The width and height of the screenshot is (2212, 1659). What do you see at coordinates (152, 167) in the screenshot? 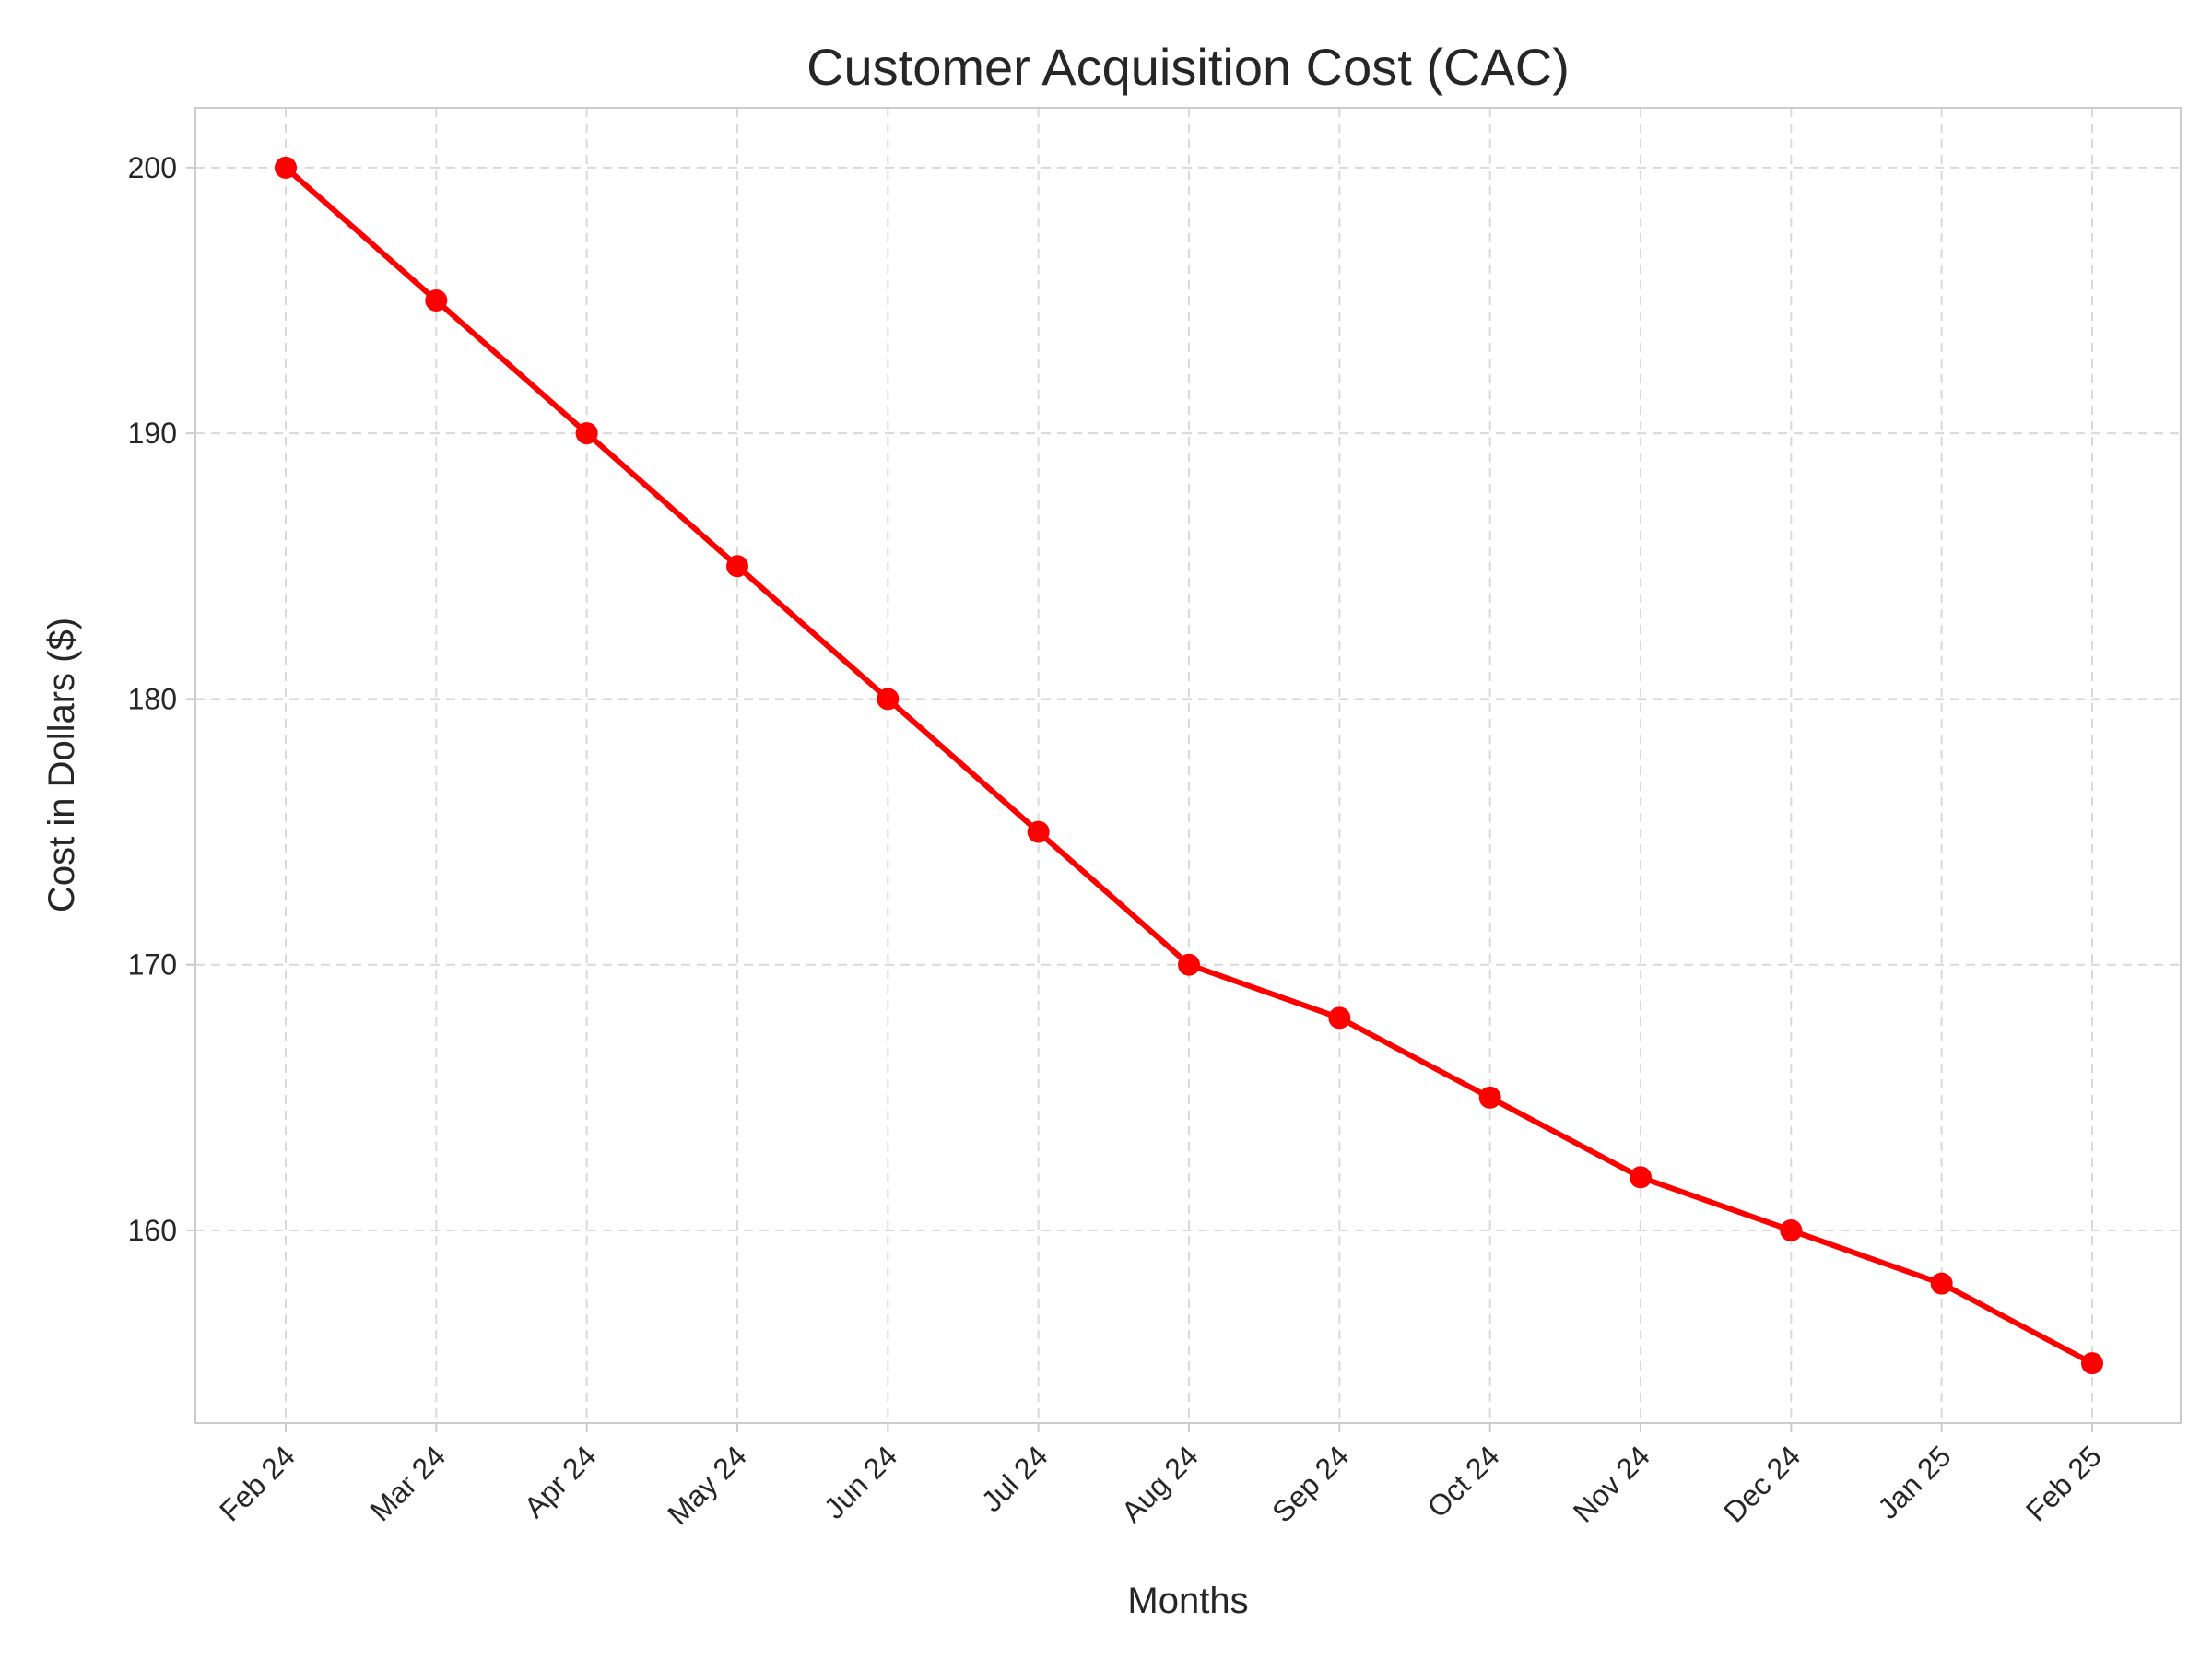
I see `y-tick-label: 200` at bounding box center [152, 167].